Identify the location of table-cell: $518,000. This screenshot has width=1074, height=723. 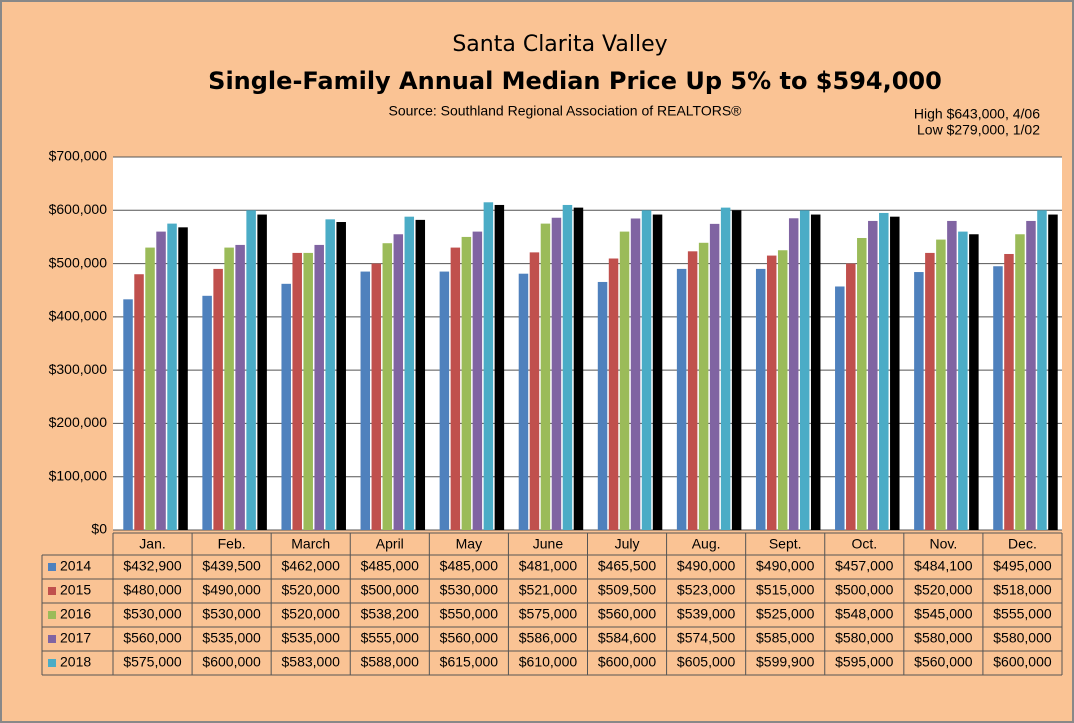
(1022, 590).